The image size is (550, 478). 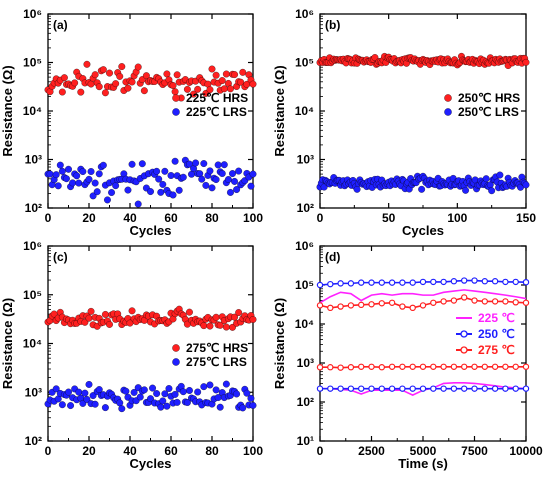 I want to click on x-tick-label: 150, so click(x=526, y=218).